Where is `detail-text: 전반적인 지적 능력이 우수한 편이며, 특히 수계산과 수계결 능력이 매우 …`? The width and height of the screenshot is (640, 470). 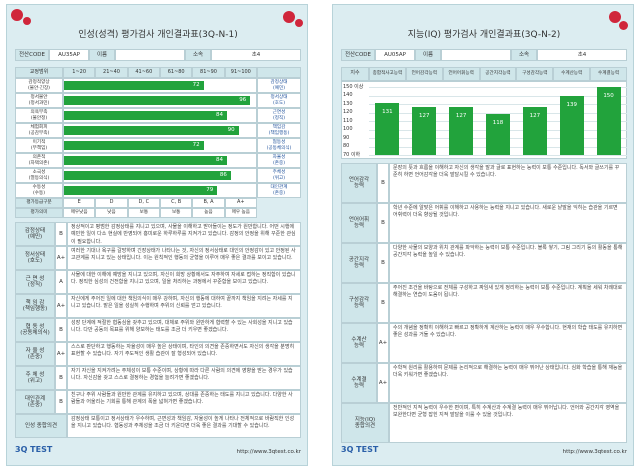
detail-text: 전반적인 지적 능력이 우수한 편이며, 특히 수계산과 수계결 능력이 매우 … is located at coordinates (508, 423).